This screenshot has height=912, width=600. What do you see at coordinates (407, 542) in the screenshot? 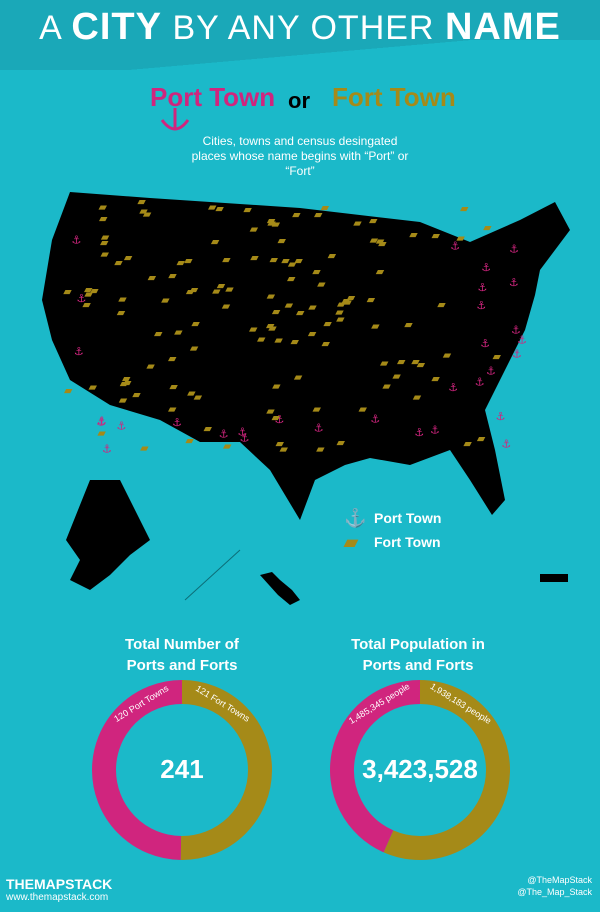
I see `legend-fort-label: Fort Town` at bounding box center [407, 542].